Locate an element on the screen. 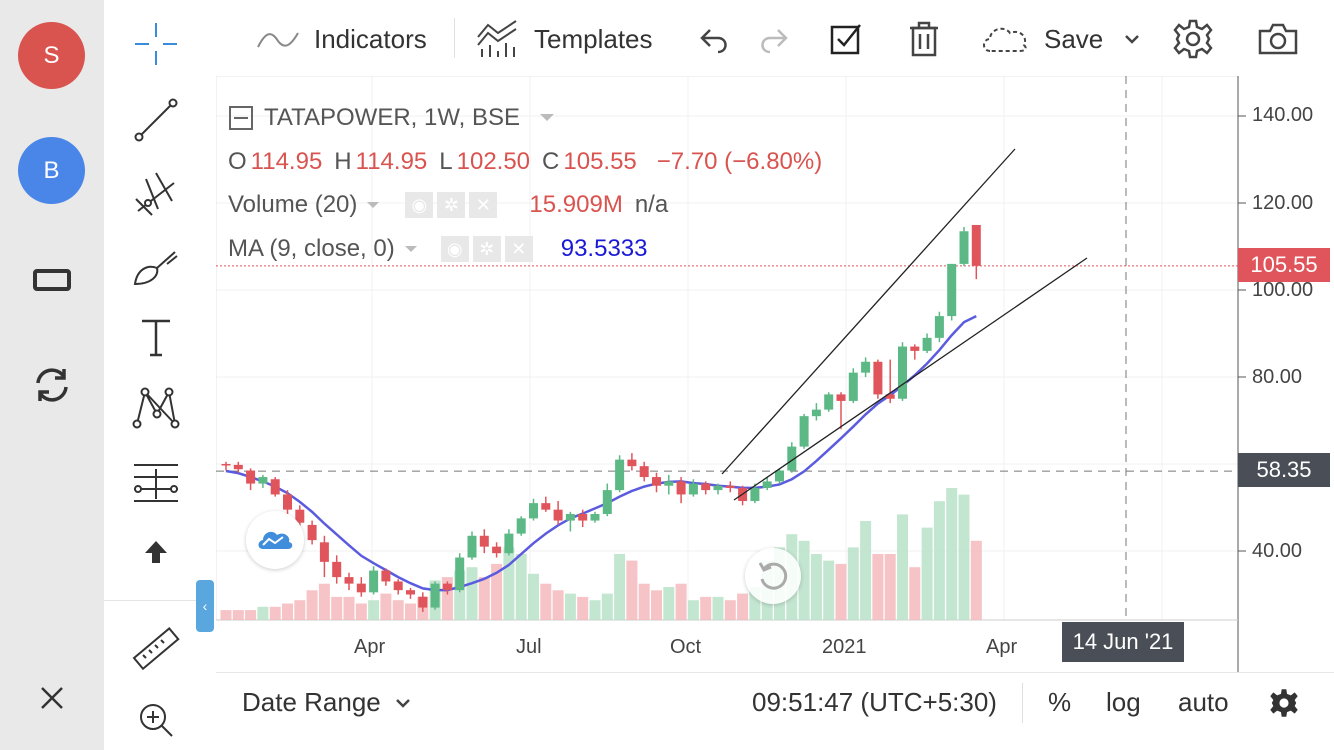  templates-icon is located at coordinates (497, 38).